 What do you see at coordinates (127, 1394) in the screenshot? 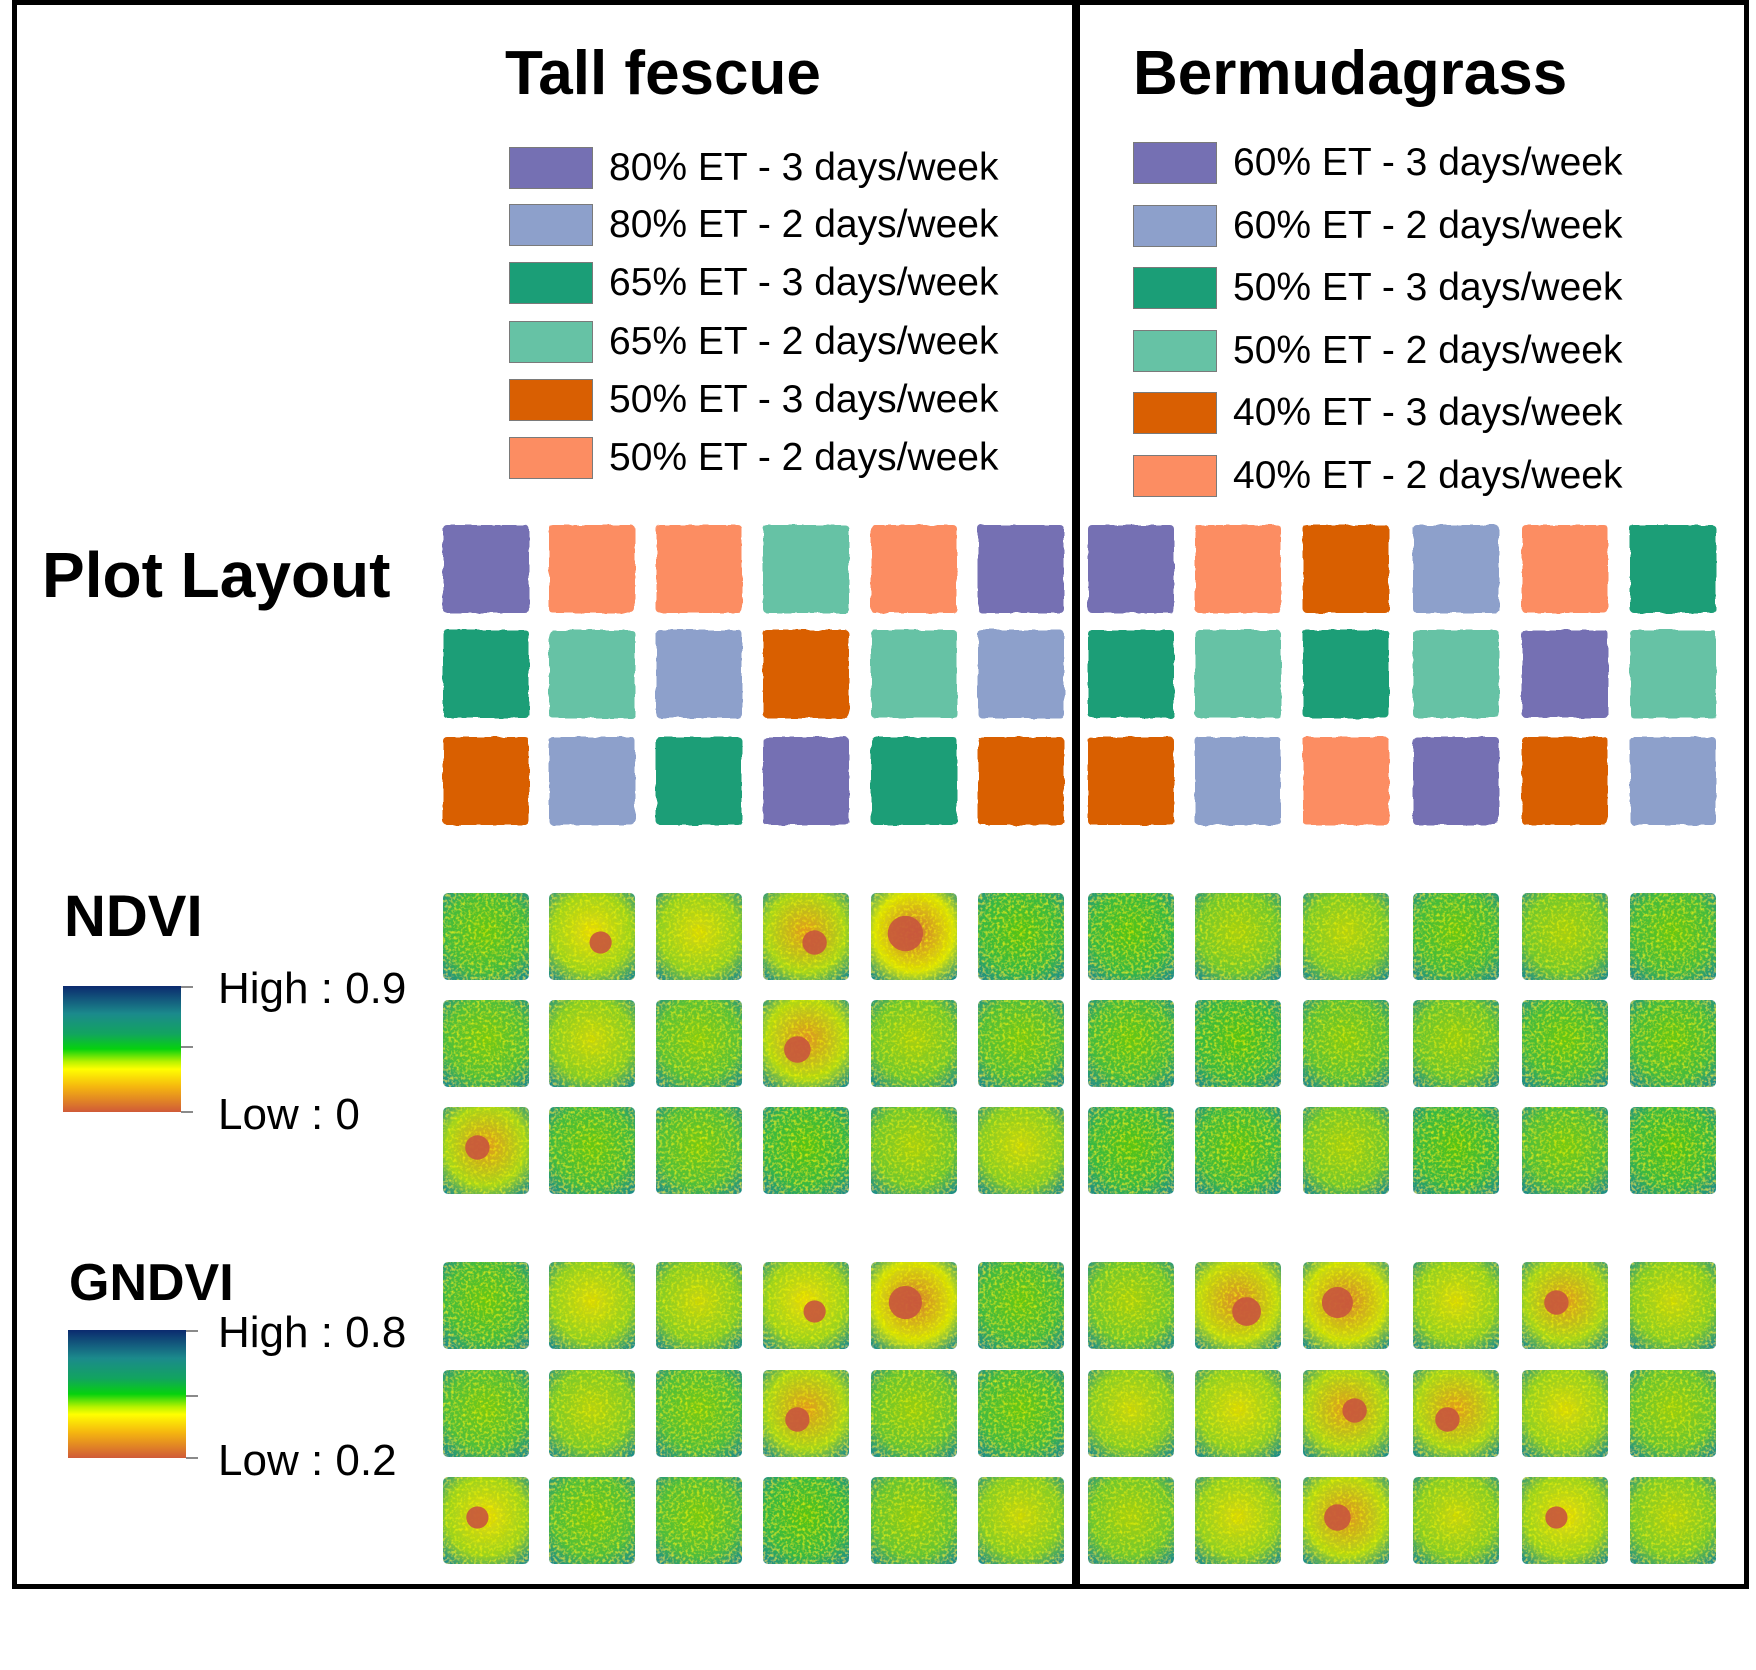
I see `gndvi-color-ramp` at bounding box center [127, 1394].